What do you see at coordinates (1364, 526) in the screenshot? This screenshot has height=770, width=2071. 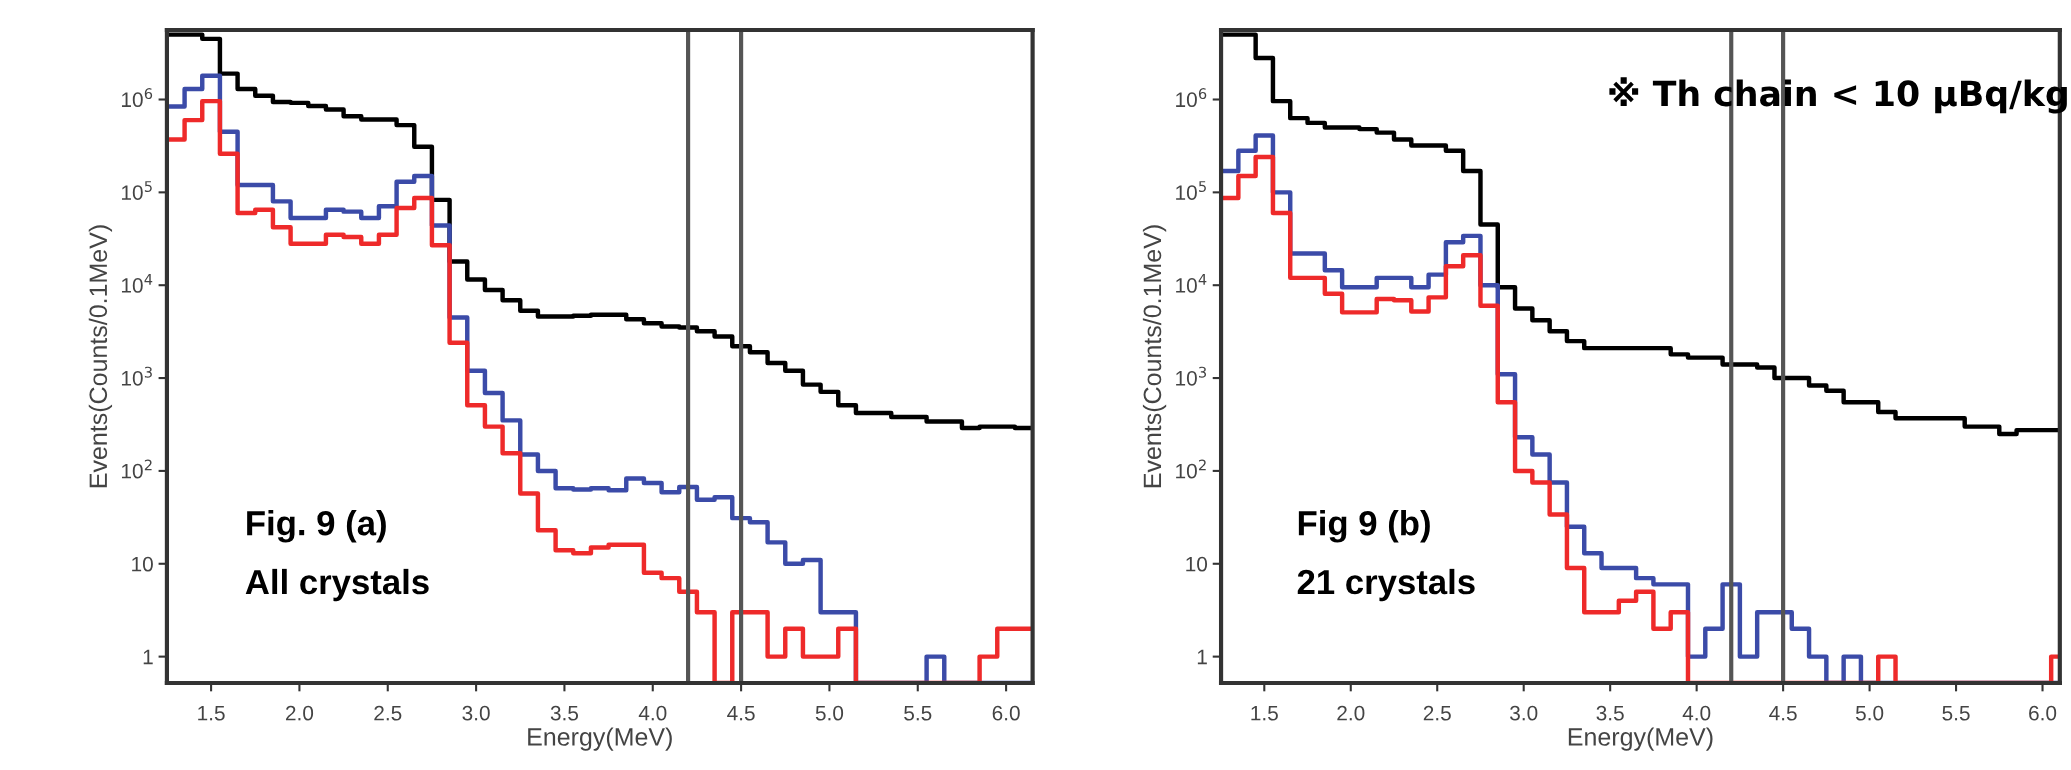 I see `annotation: Fig 9 (b)` at bounding box center [1364, 526].